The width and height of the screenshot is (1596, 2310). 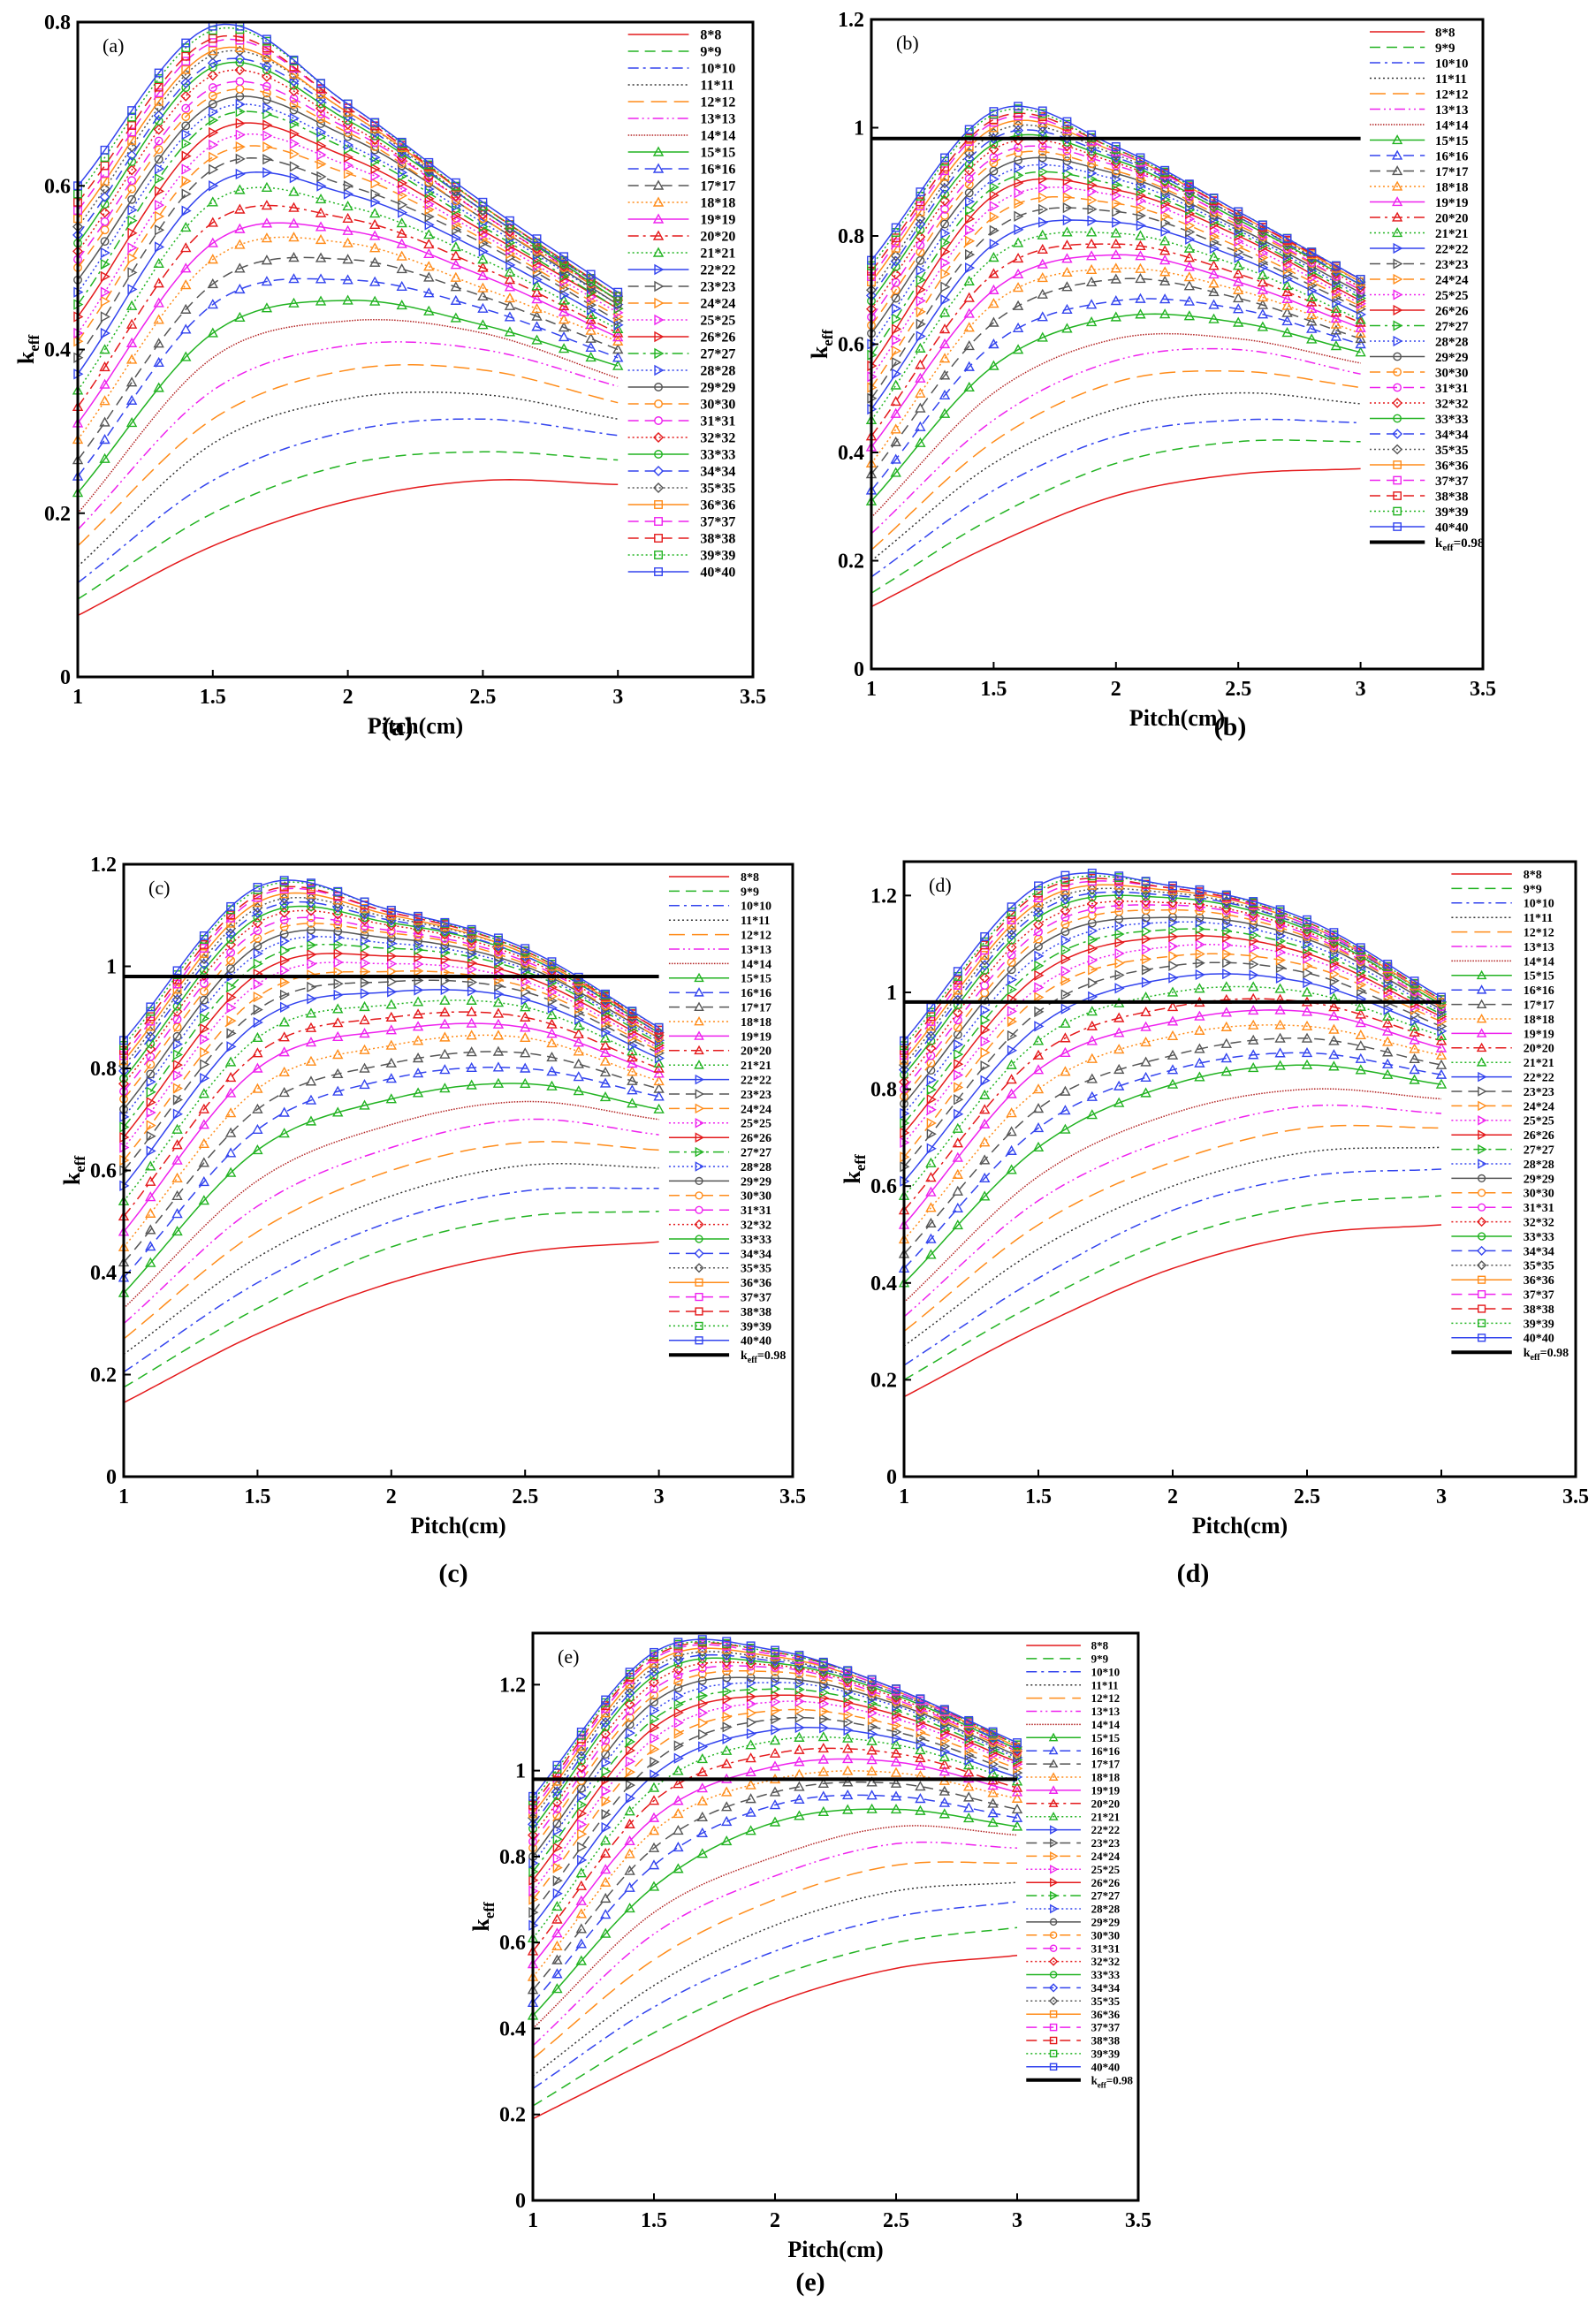 I want to click on x-tick-label: 3.5, so click(x=1138, y=2220).